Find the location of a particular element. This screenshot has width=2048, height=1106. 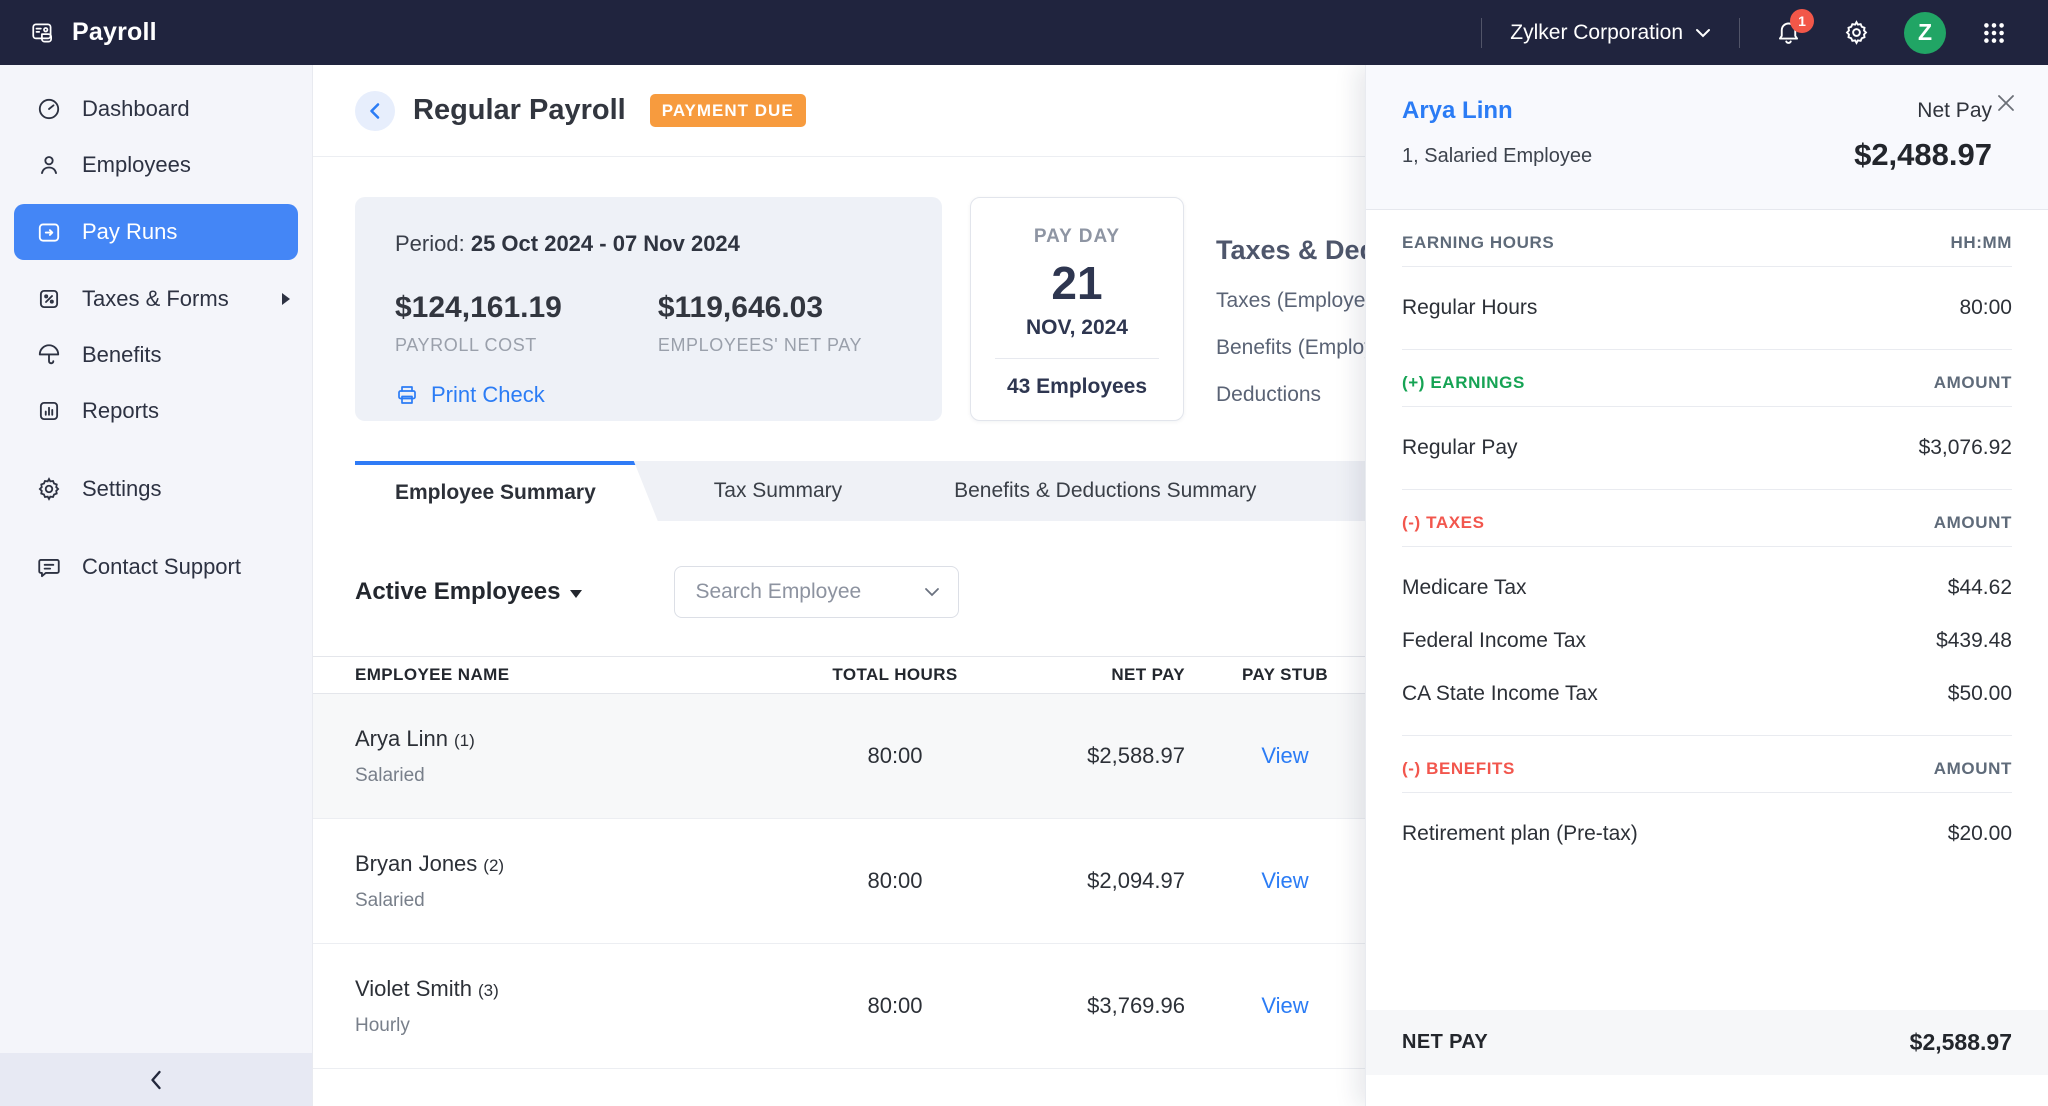

detail-label: CA State Income Tax is located at coordinates (1500, 693).